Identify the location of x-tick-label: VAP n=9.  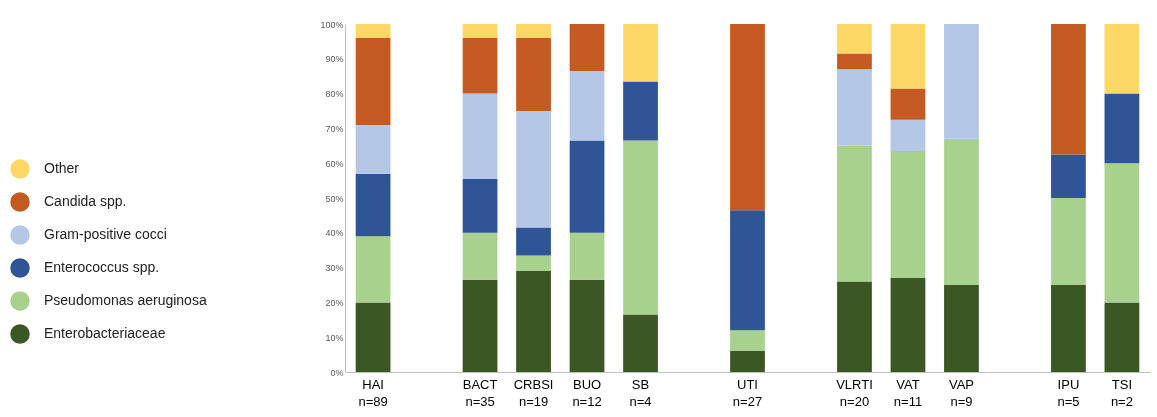
(961, 392).